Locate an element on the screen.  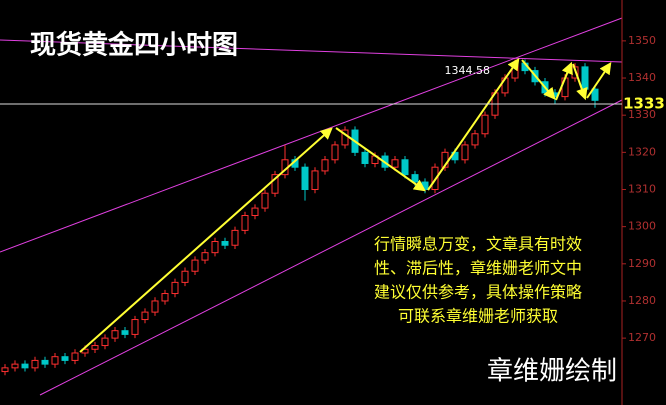
note: 行情瞬息万变，文章具有时效 is located at coordinates (478, 244).